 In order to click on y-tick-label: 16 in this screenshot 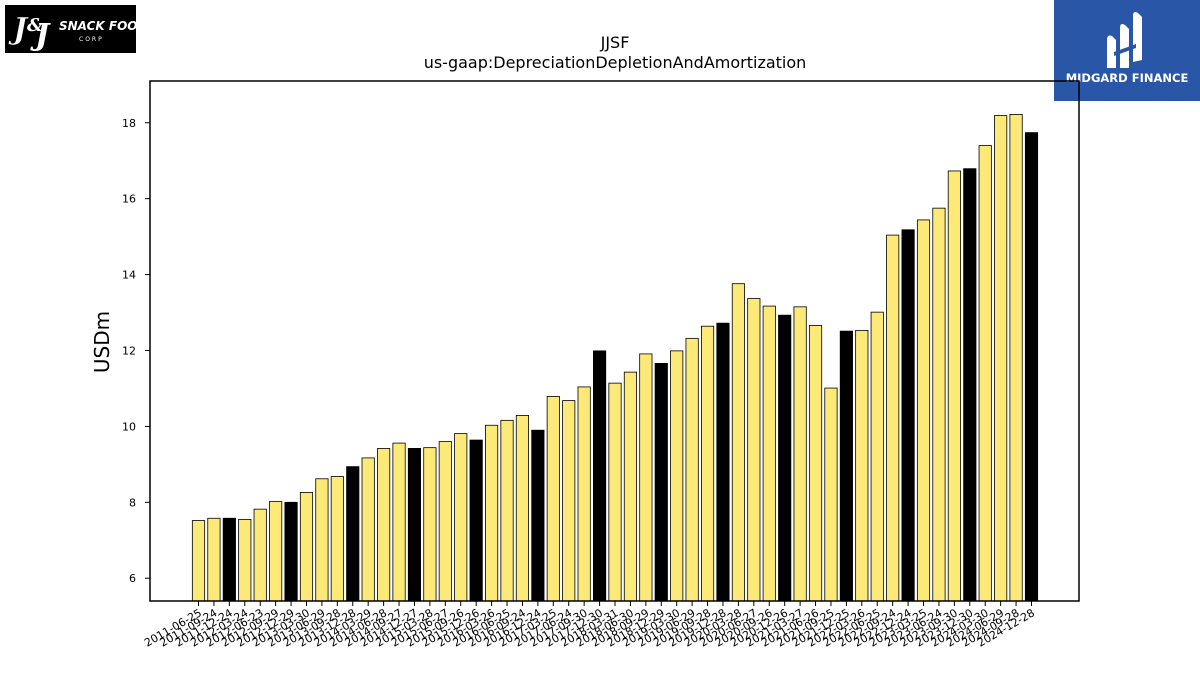, I will do `click(129, 199)`.